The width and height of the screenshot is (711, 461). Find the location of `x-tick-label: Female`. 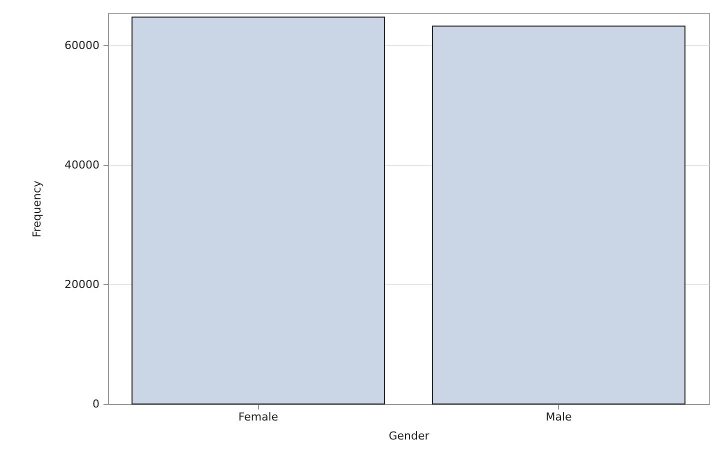

x-tick-label: Female is located at coordinates (258, 417).